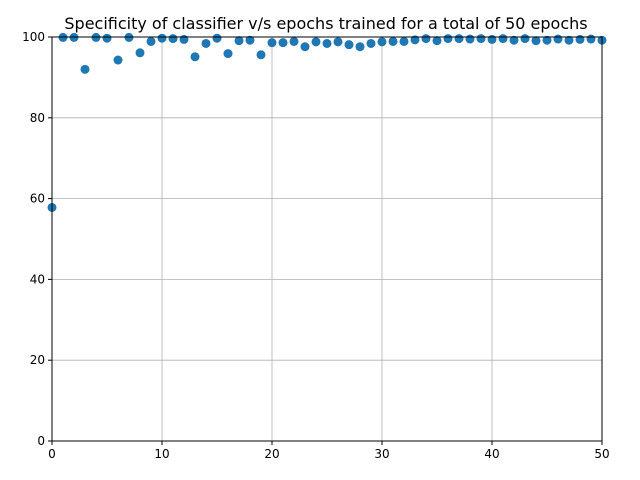 The image size is (640, 480). I want to click on x-tick-label: 10, so click(161, 454).